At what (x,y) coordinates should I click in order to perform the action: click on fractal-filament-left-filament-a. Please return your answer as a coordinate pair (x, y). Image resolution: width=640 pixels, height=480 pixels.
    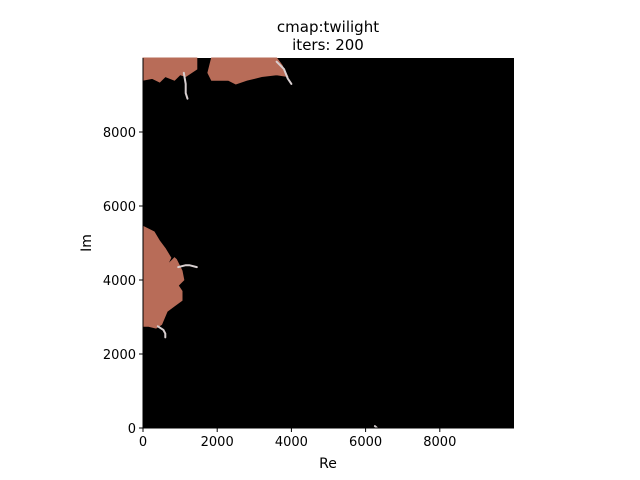
    Looking at the image, I should click on (187, 266).